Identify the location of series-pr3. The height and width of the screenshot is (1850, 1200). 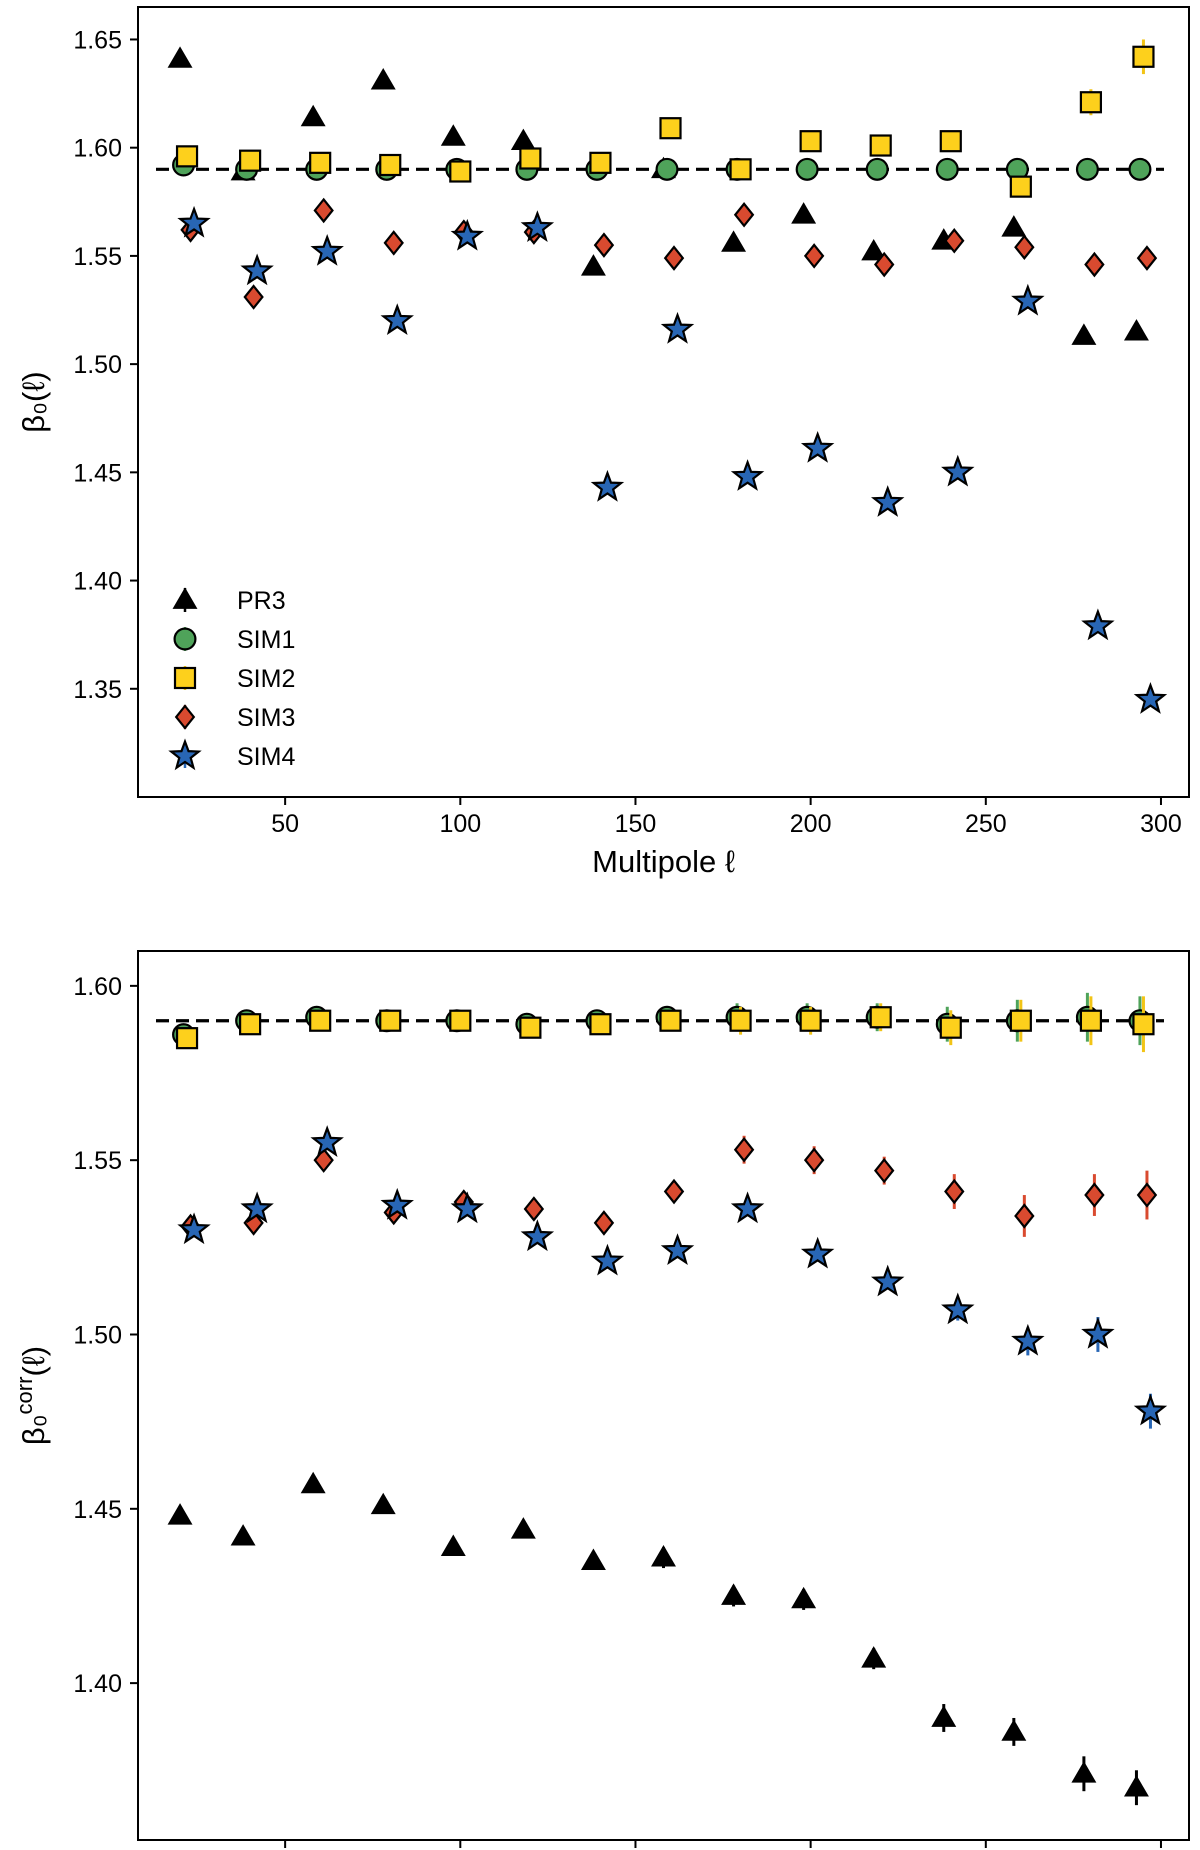
(658, 195).